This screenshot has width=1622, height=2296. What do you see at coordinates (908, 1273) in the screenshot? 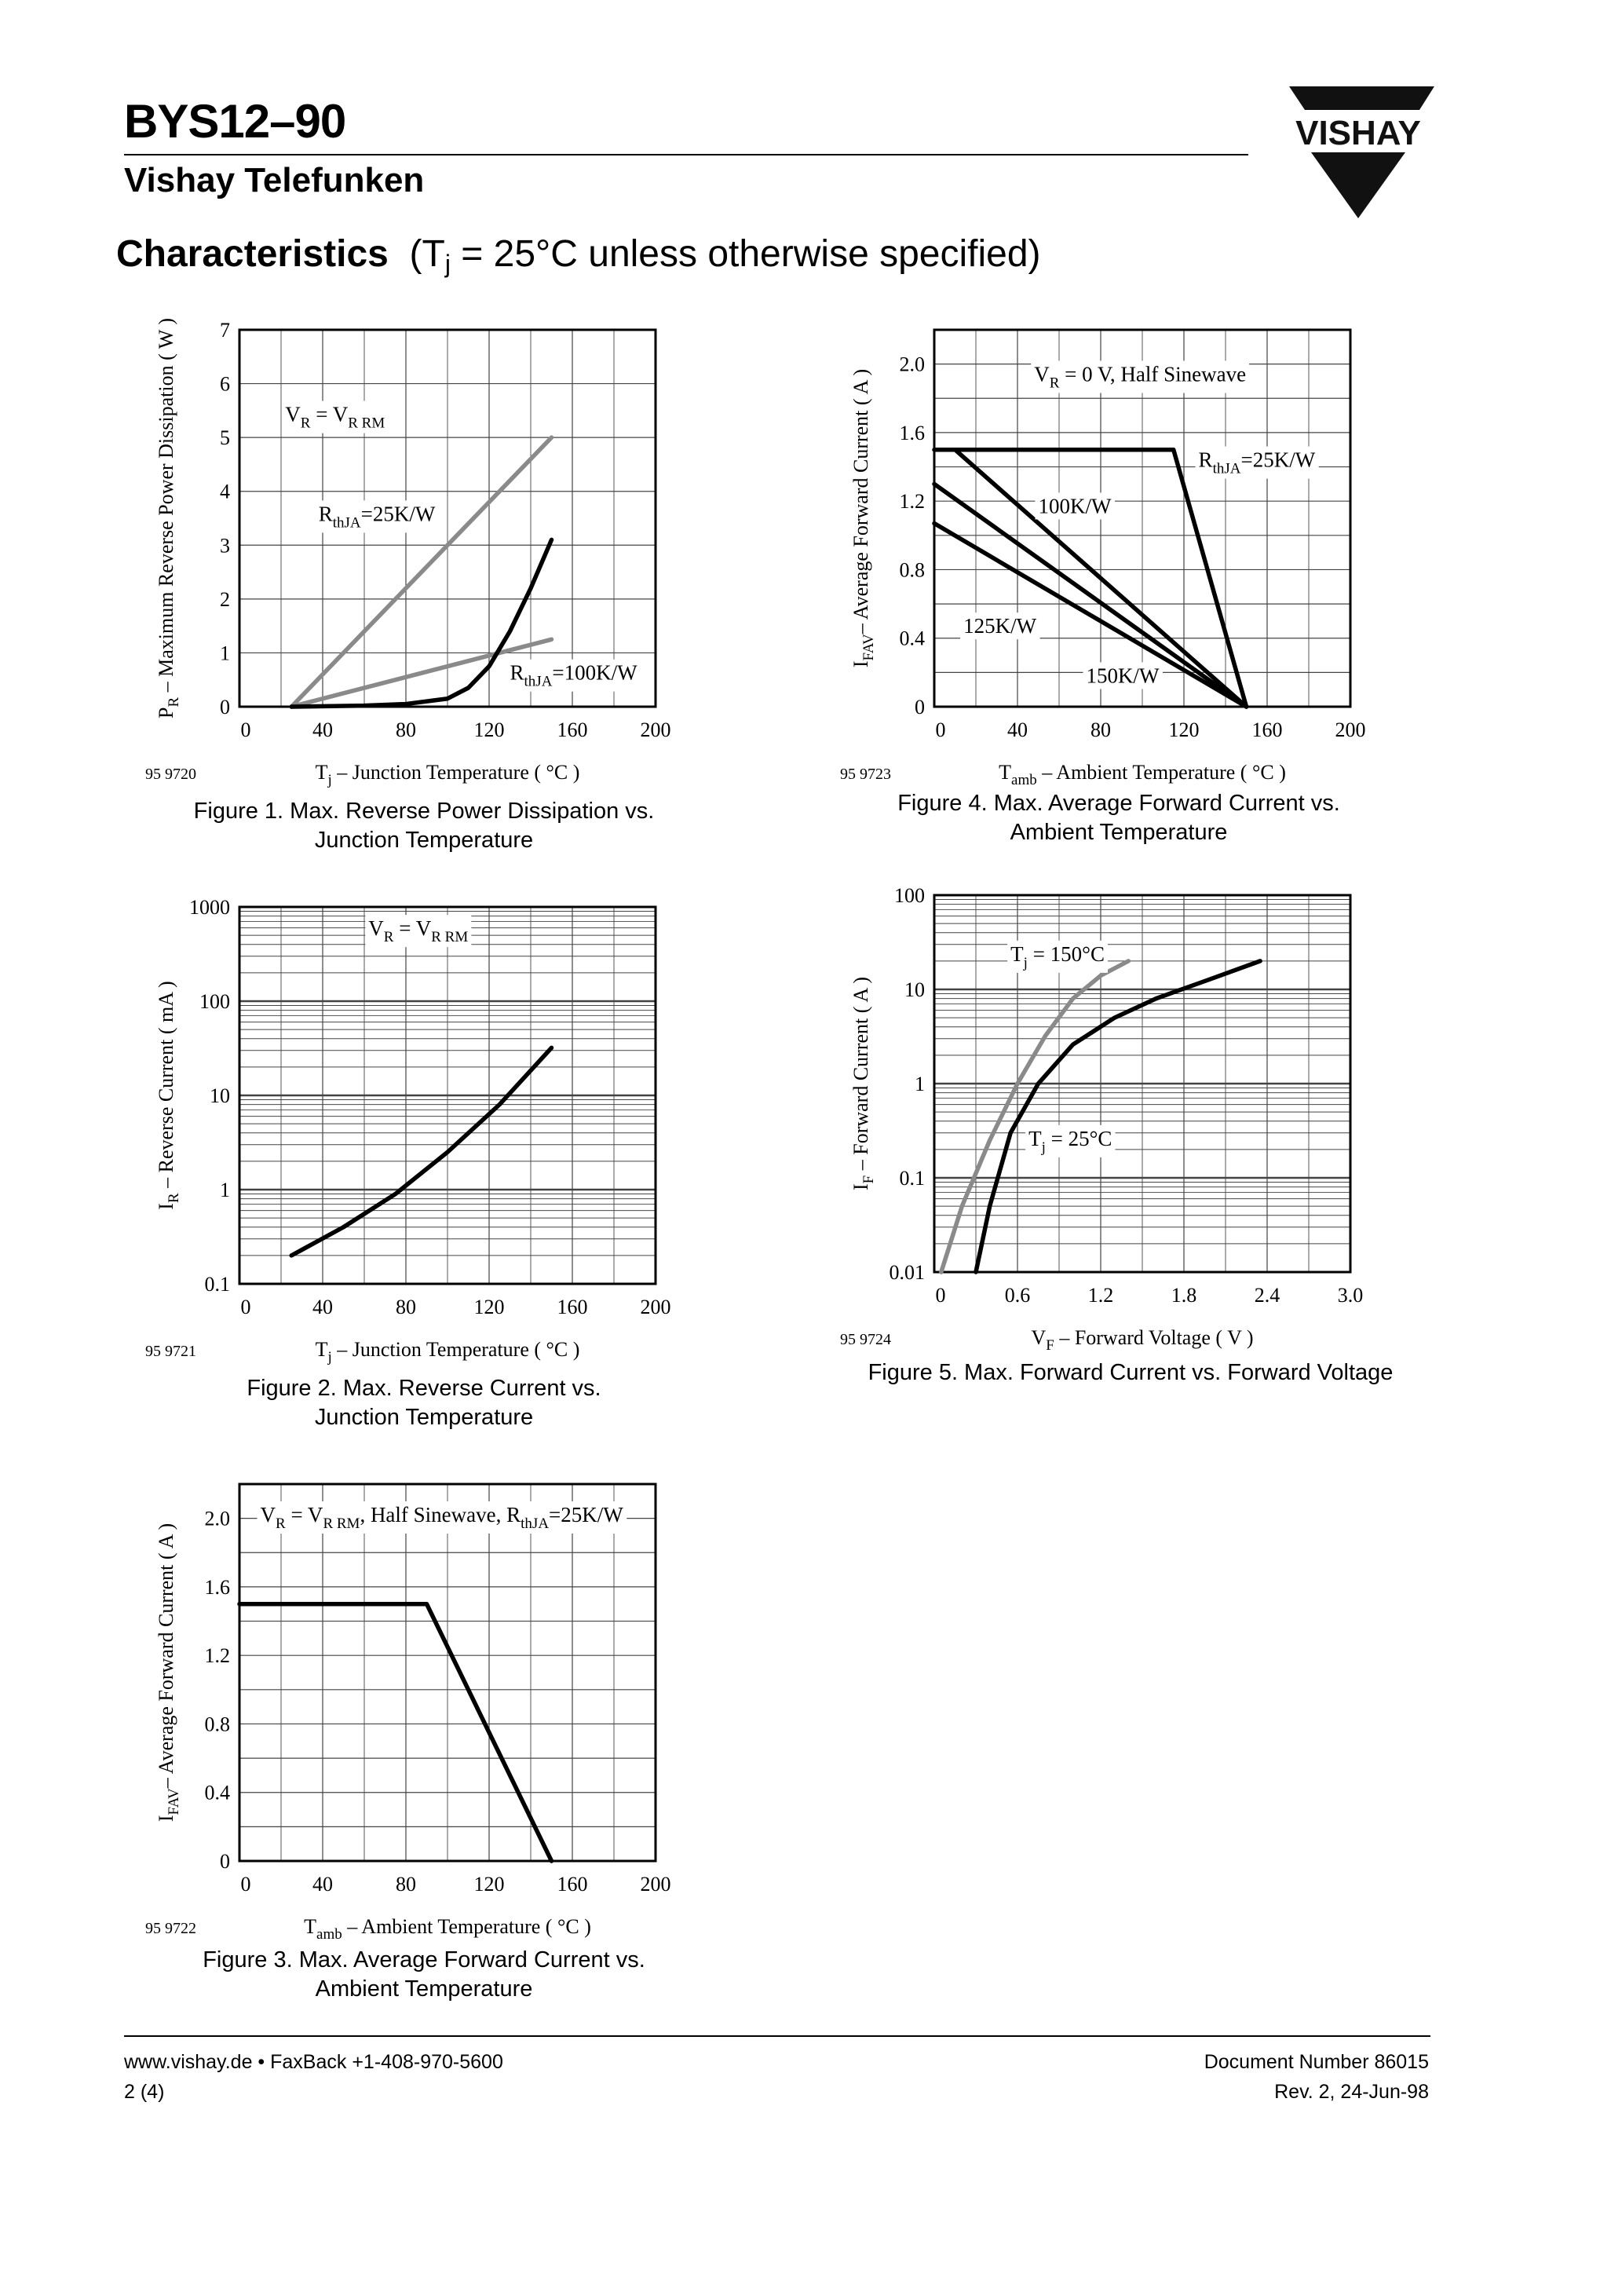
I see `y-tick-label: 0.01` at bounding box center [908, 1273].